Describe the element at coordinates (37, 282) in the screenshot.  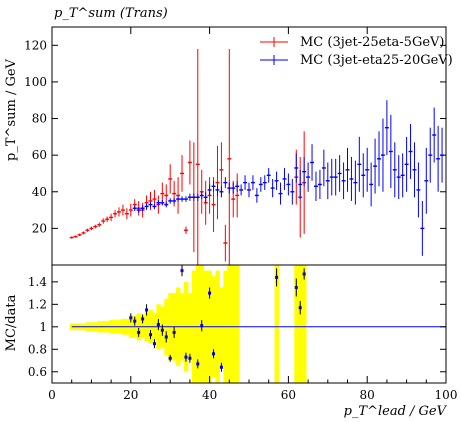
I see `bottom-y-tick-label: 1.4` at that location.